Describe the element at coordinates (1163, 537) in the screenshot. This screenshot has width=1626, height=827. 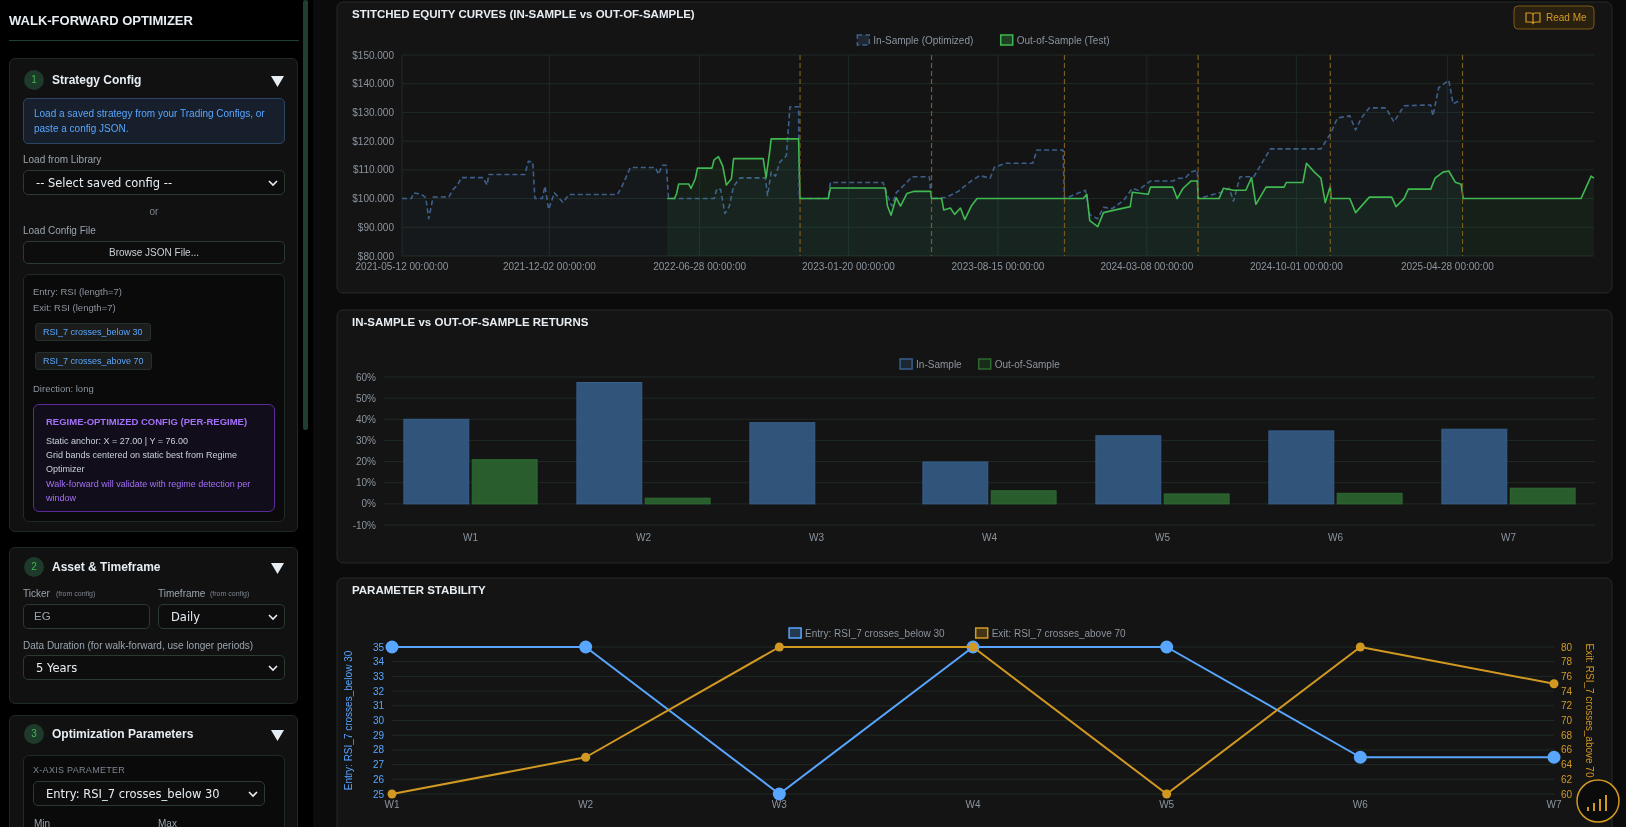
I see `x-tick-label: W5` at that location.